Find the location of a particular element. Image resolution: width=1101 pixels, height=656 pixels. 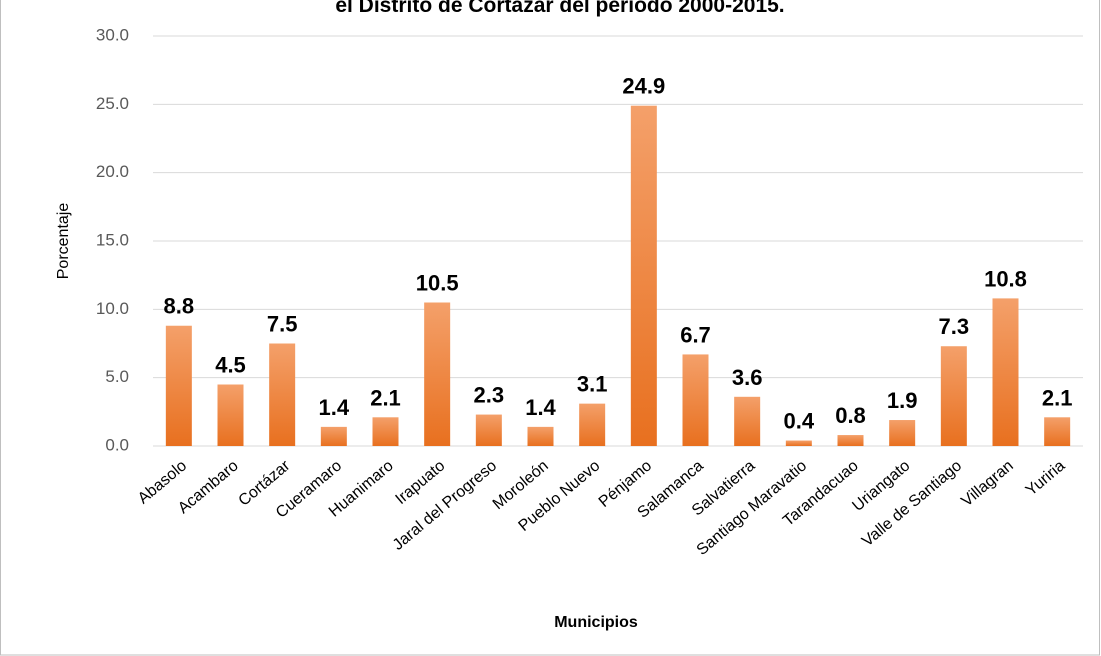

data-label: 2.3 is located at coordinates (489, 395).